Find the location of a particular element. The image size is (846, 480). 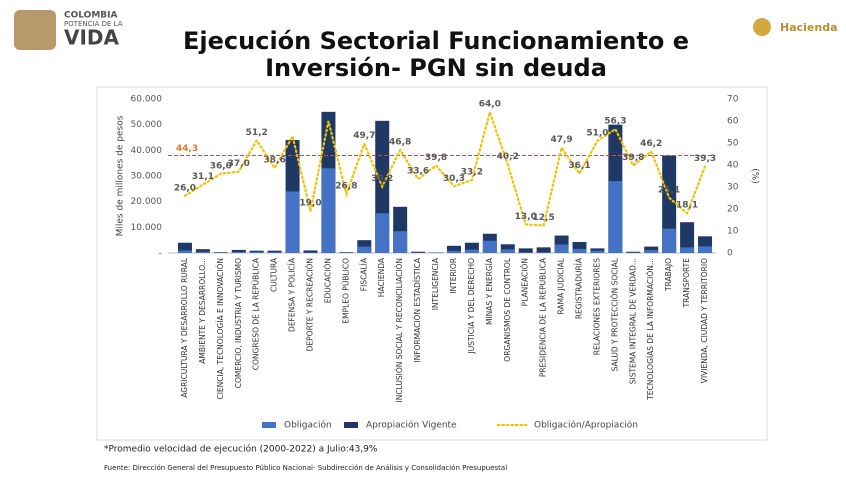

x-tick-label: CULTURA is located at coordinates (274, 274).